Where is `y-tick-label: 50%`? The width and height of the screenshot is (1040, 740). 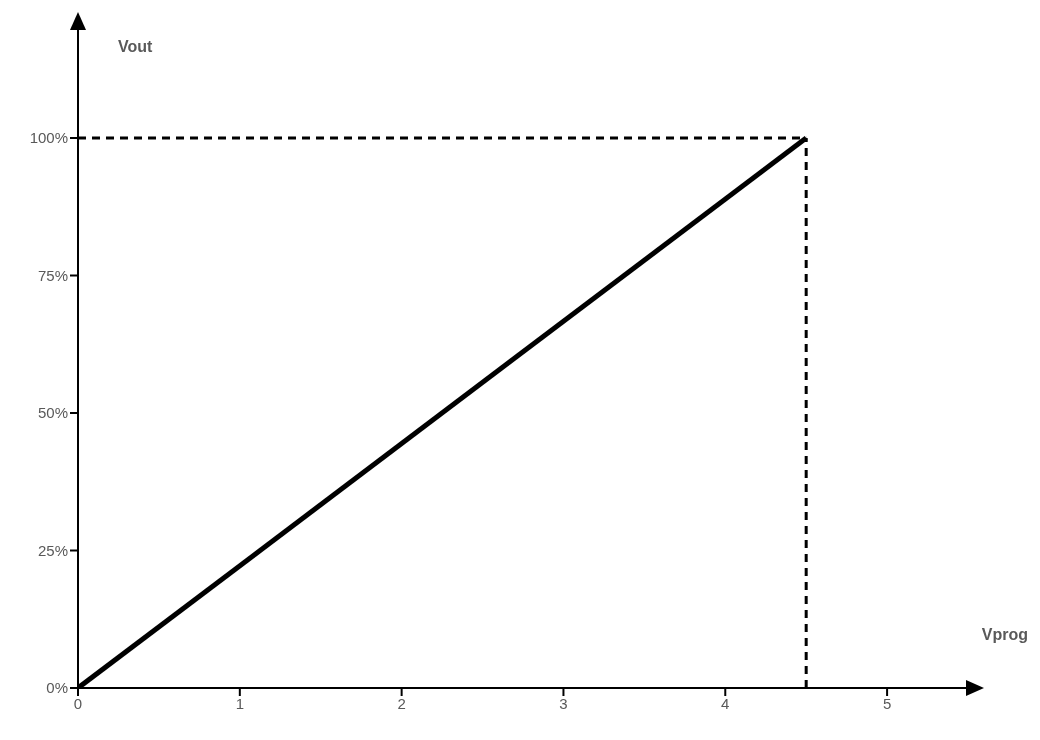
y-tick-label: 50% is located at coordinates (52, 413).